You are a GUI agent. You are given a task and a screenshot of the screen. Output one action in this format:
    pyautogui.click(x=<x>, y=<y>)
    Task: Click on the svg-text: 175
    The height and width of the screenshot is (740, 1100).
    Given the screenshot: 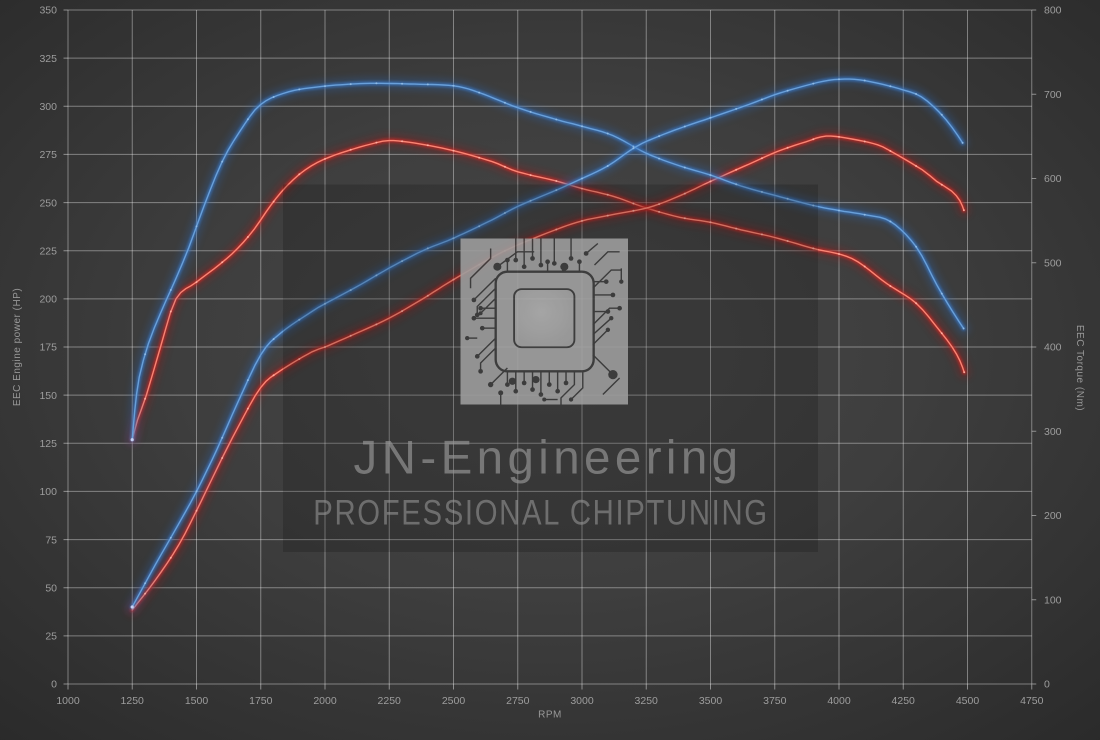 What is the action you would take?
    pyautogui.click(x=48, y=348)
    